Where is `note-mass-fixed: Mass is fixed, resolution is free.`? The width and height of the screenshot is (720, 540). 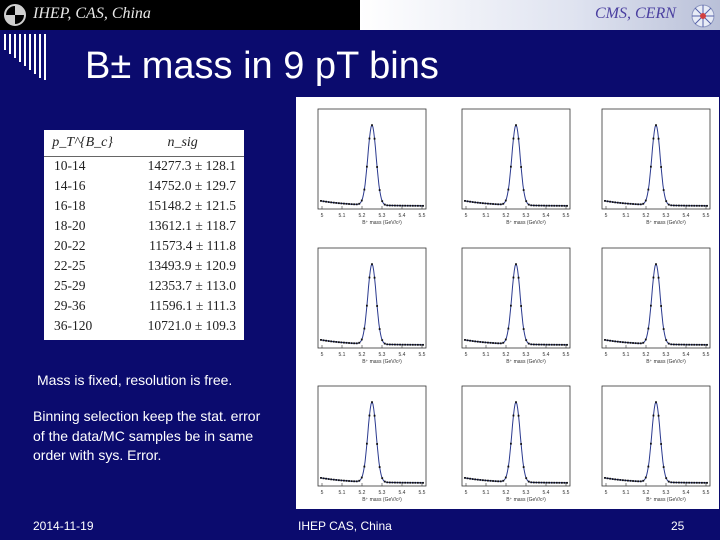 note-mass-fixed: Mass is fixed, resolution is free. is located at coordinates (135, 380).